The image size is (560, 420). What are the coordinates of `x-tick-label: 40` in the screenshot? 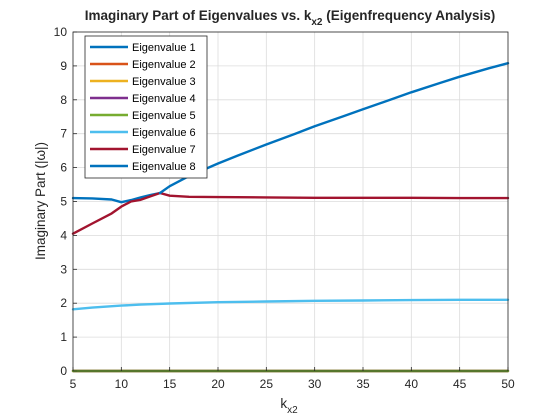 It's located at (412, 384).